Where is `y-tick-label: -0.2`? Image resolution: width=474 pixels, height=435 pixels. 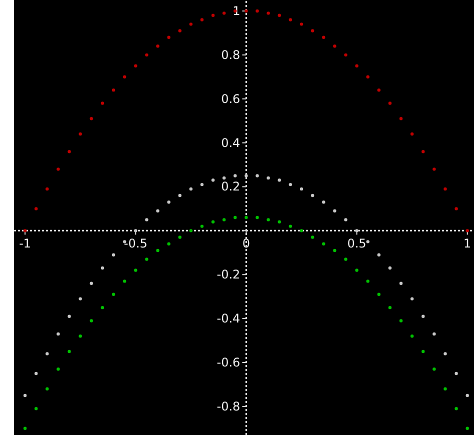 y-tick-label: -0.2 is located at coordinates (228, 275).